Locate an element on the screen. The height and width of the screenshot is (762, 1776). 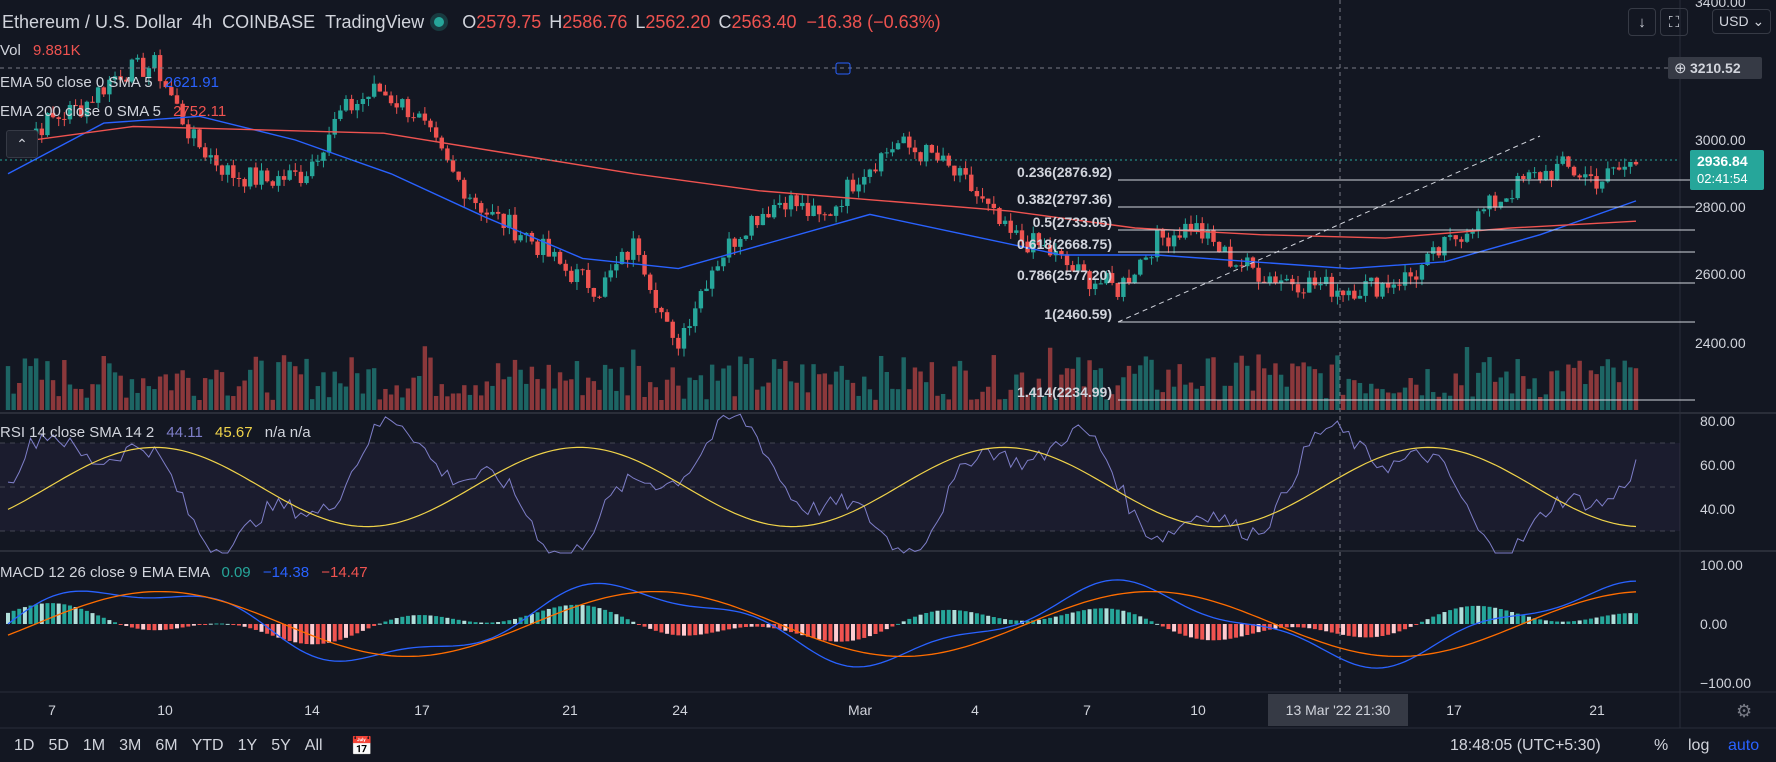
tf-ytd: YTD is located at coordinates (207, 745).